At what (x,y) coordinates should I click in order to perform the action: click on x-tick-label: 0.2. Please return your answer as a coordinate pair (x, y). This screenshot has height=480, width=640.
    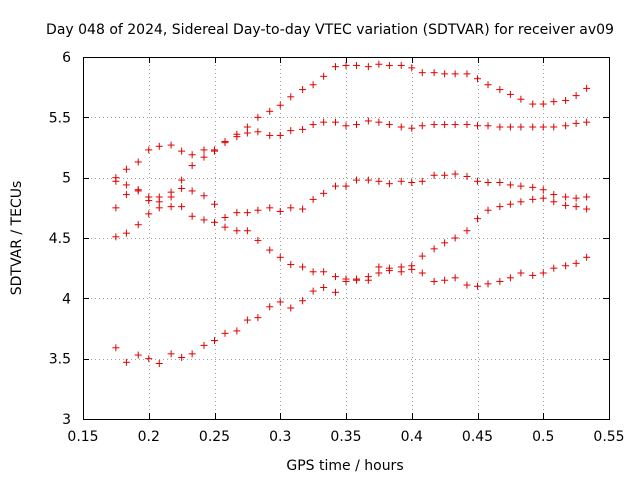
    Looking at the image, I should click on (149, 437).